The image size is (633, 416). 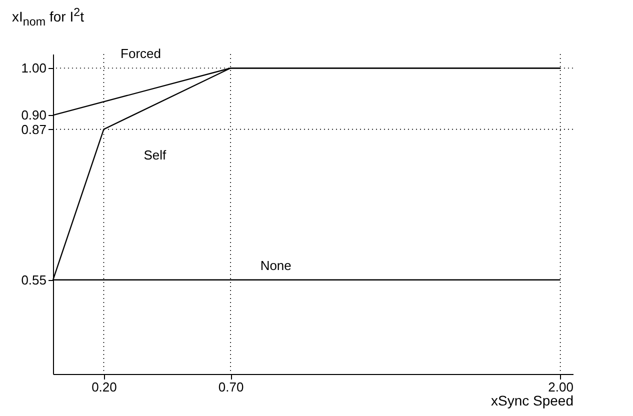 What do you see at coordinates (48, 17) in the screenshot?
I see `y-axis-title: xI$_{nom}$ for I$^{2}$t` at bounding box center [48, 17].